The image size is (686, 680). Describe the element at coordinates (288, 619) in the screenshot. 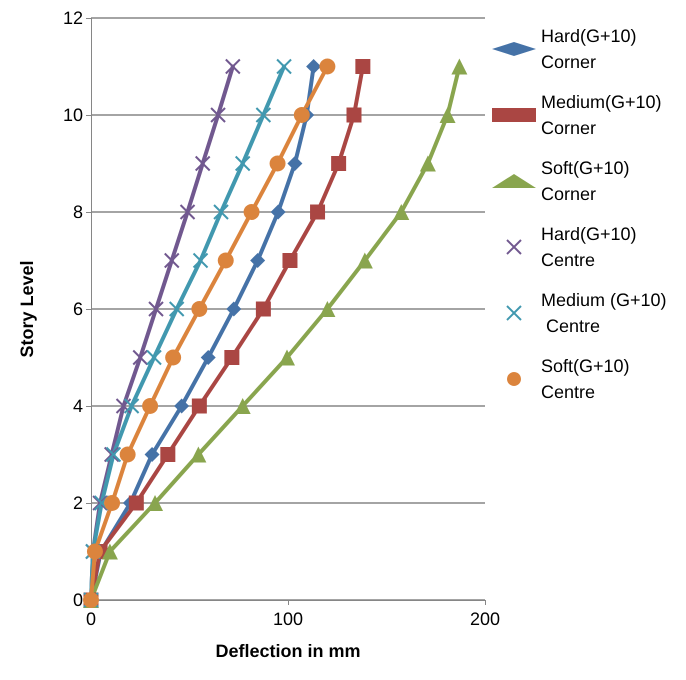

I see `x-tick-label: 100` at that location.